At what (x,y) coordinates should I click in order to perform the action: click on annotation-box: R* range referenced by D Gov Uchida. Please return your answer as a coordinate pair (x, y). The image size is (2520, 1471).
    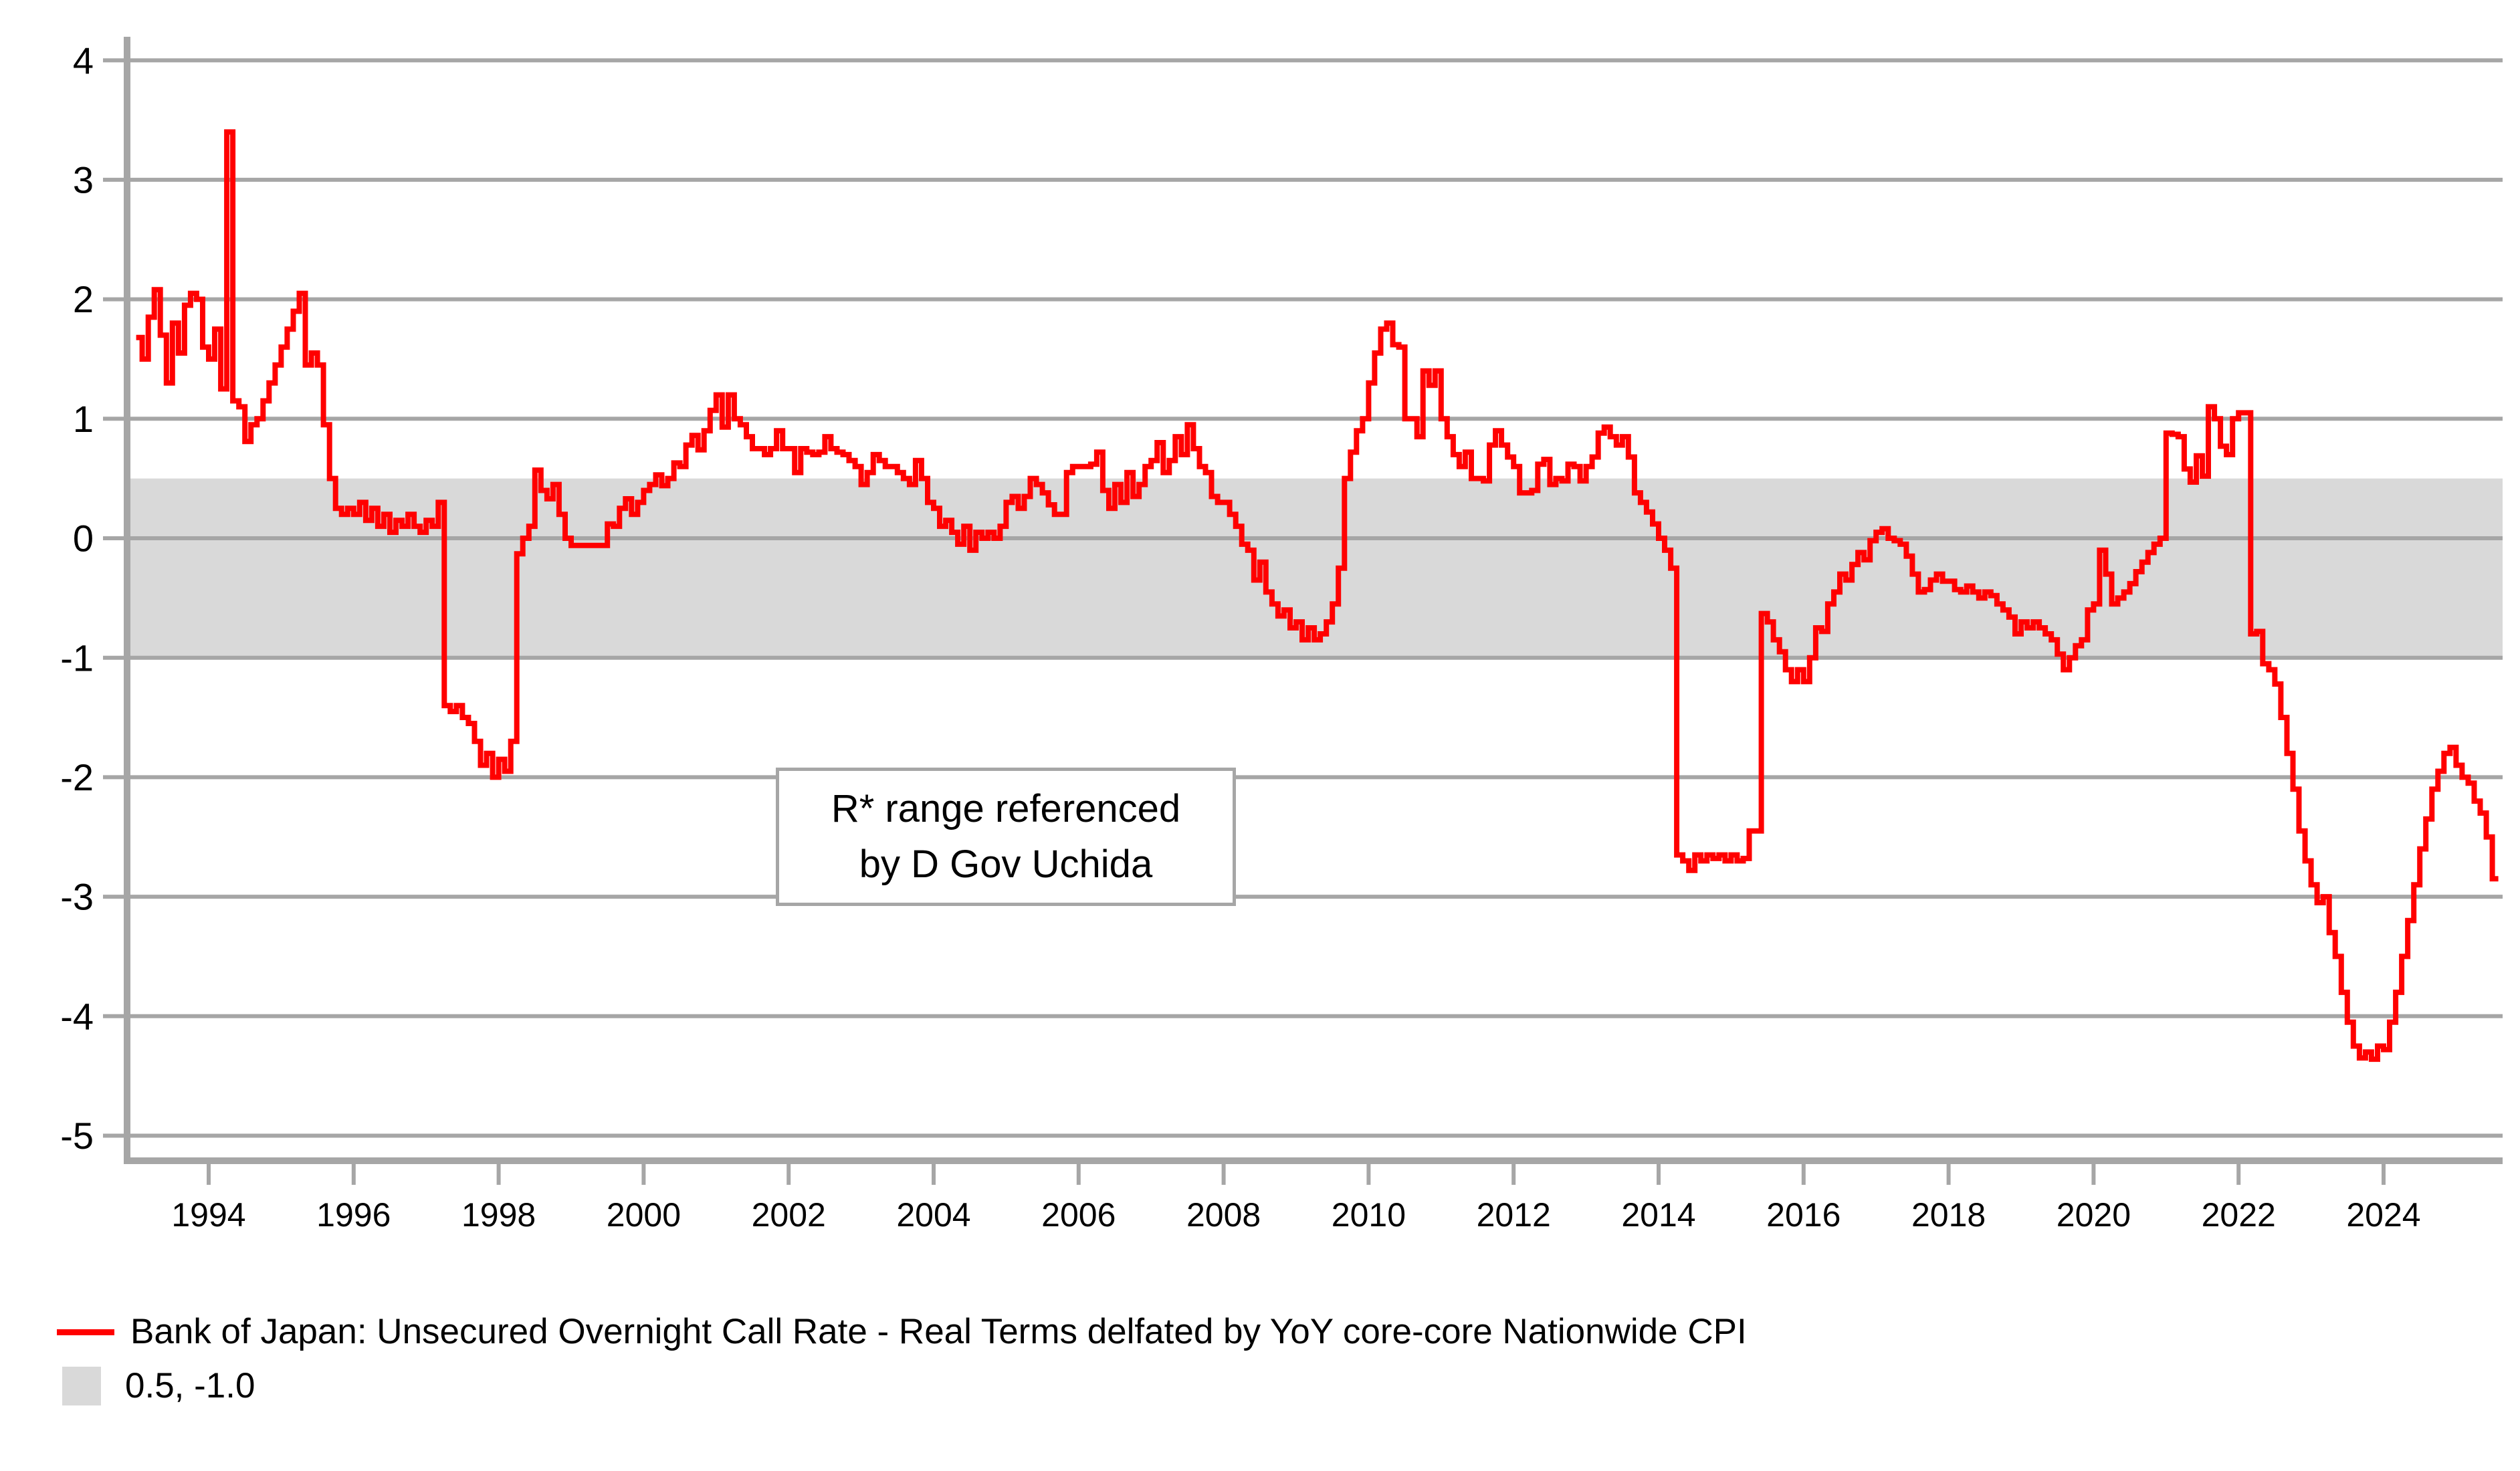
    Looking at the image, I should click on (1006, 837).